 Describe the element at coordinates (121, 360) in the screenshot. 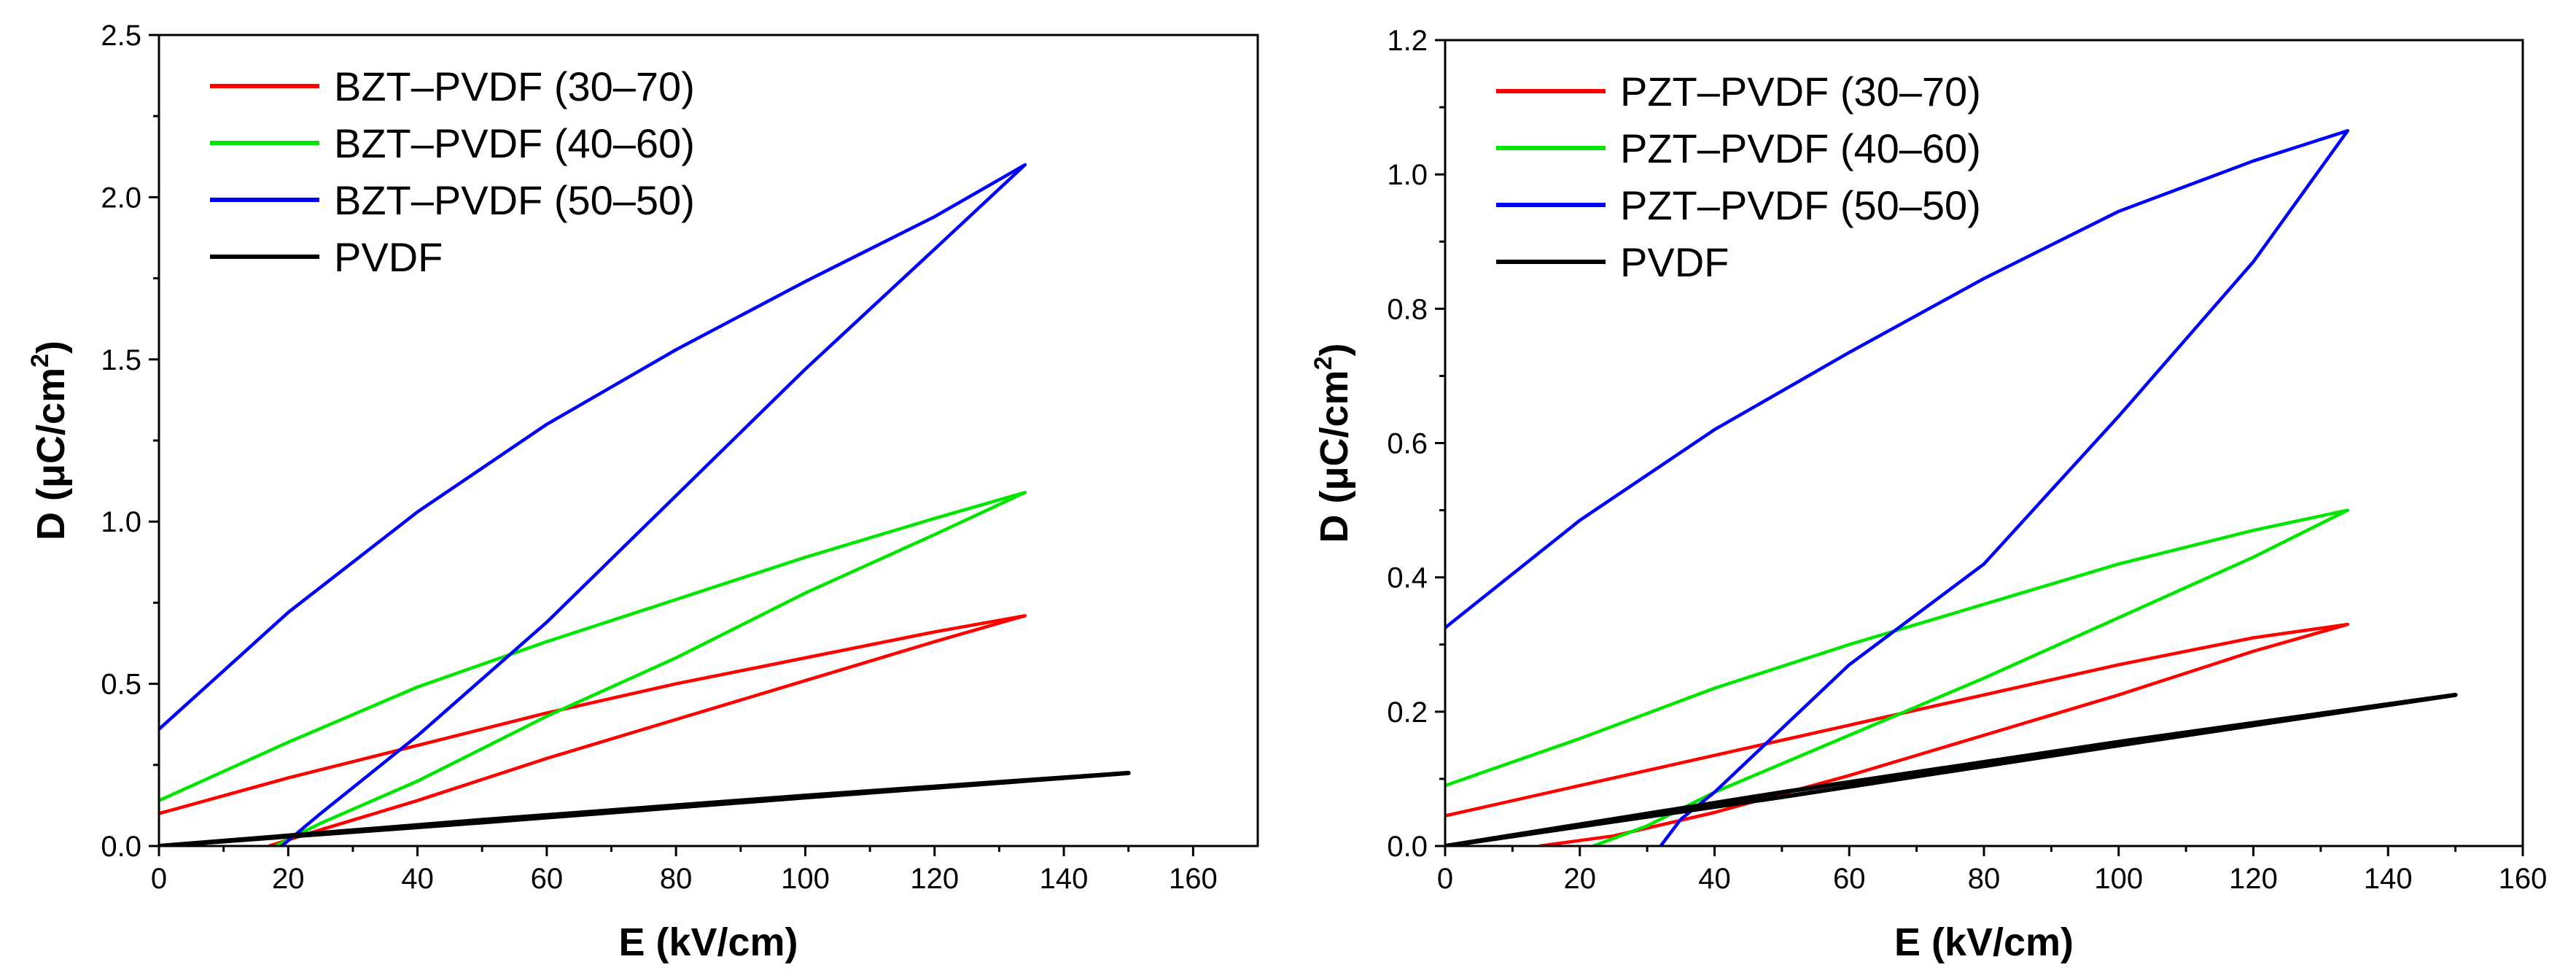

I see `y-tick-label: 1.5` at that location.